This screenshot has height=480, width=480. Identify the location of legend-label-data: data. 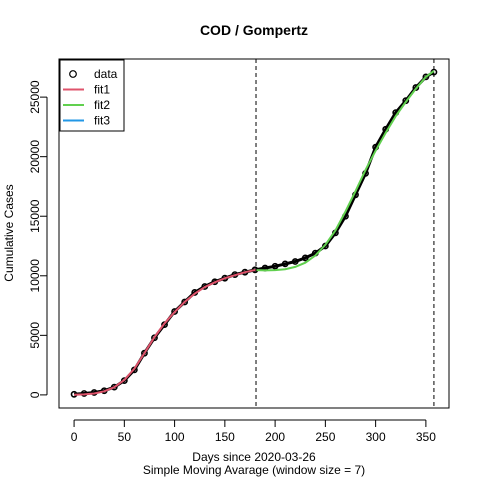
(106, 74).